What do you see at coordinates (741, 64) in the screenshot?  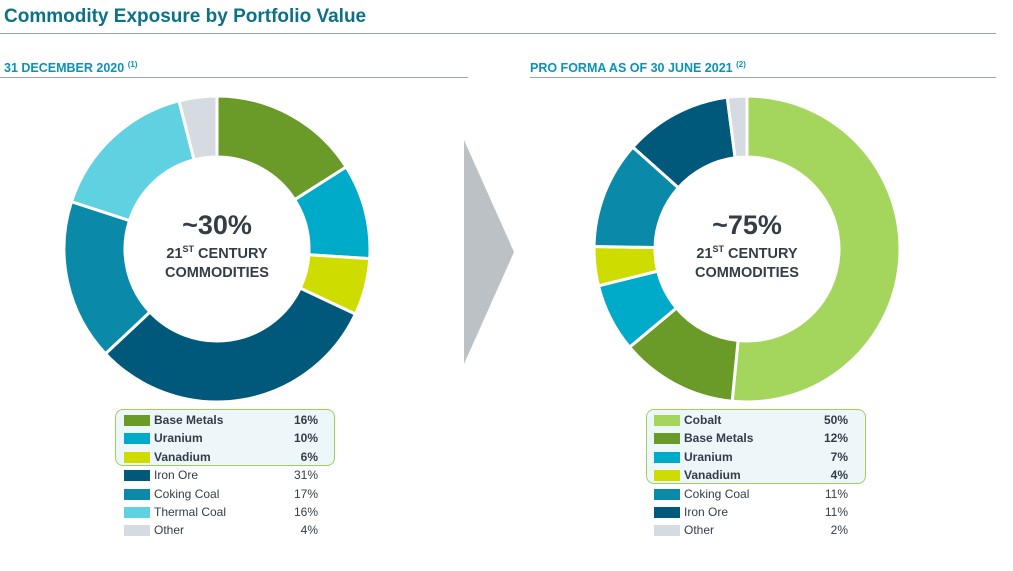 I see `right-panel-footnote: (2)` at bounding box center [741, 64].